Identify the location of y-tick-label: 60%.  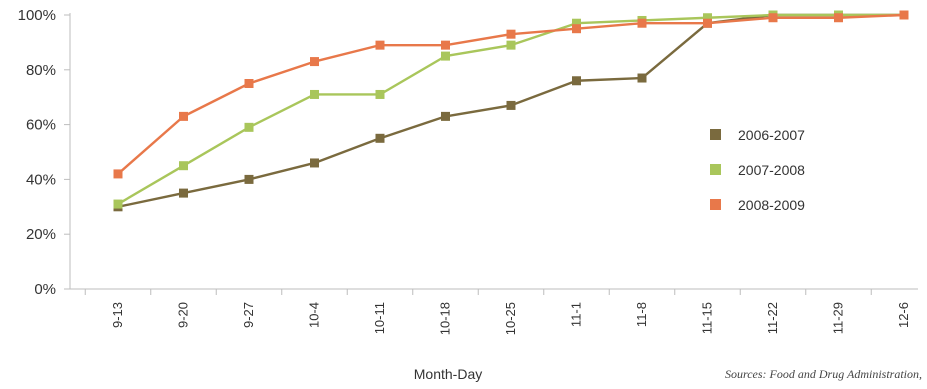
(41, 125).